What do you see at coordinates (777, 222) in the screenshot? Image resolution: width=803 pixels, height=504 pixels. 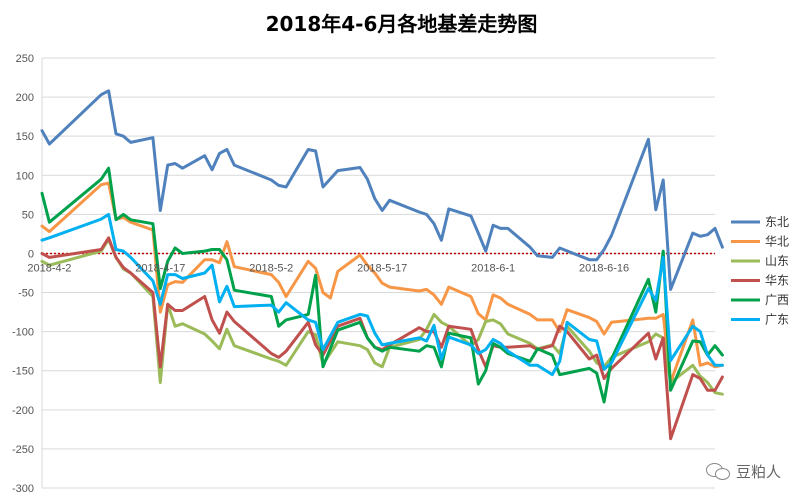 I see `legend-label: 东北` at bounding box center [777, 222].